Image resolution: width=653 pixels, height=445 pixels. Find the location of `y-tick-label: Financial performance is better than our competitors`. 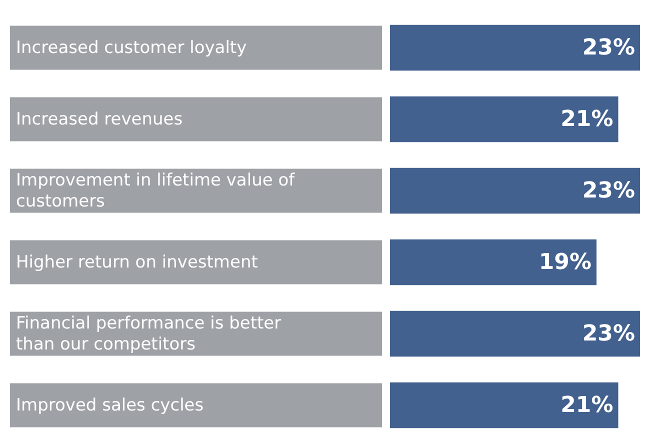

y-tick-label: Financial performance is better than our competitors is located at coordinates (151, 333).